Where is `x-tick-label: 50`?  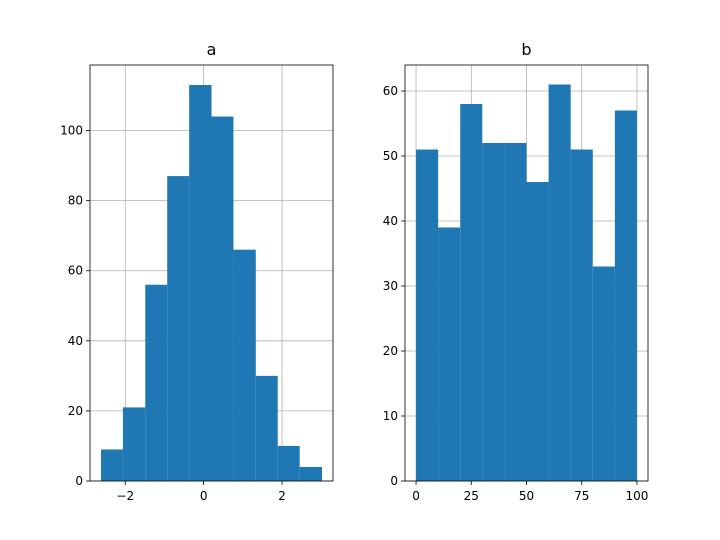
x-tick-label: 50 is located at coordinates (526, 496).